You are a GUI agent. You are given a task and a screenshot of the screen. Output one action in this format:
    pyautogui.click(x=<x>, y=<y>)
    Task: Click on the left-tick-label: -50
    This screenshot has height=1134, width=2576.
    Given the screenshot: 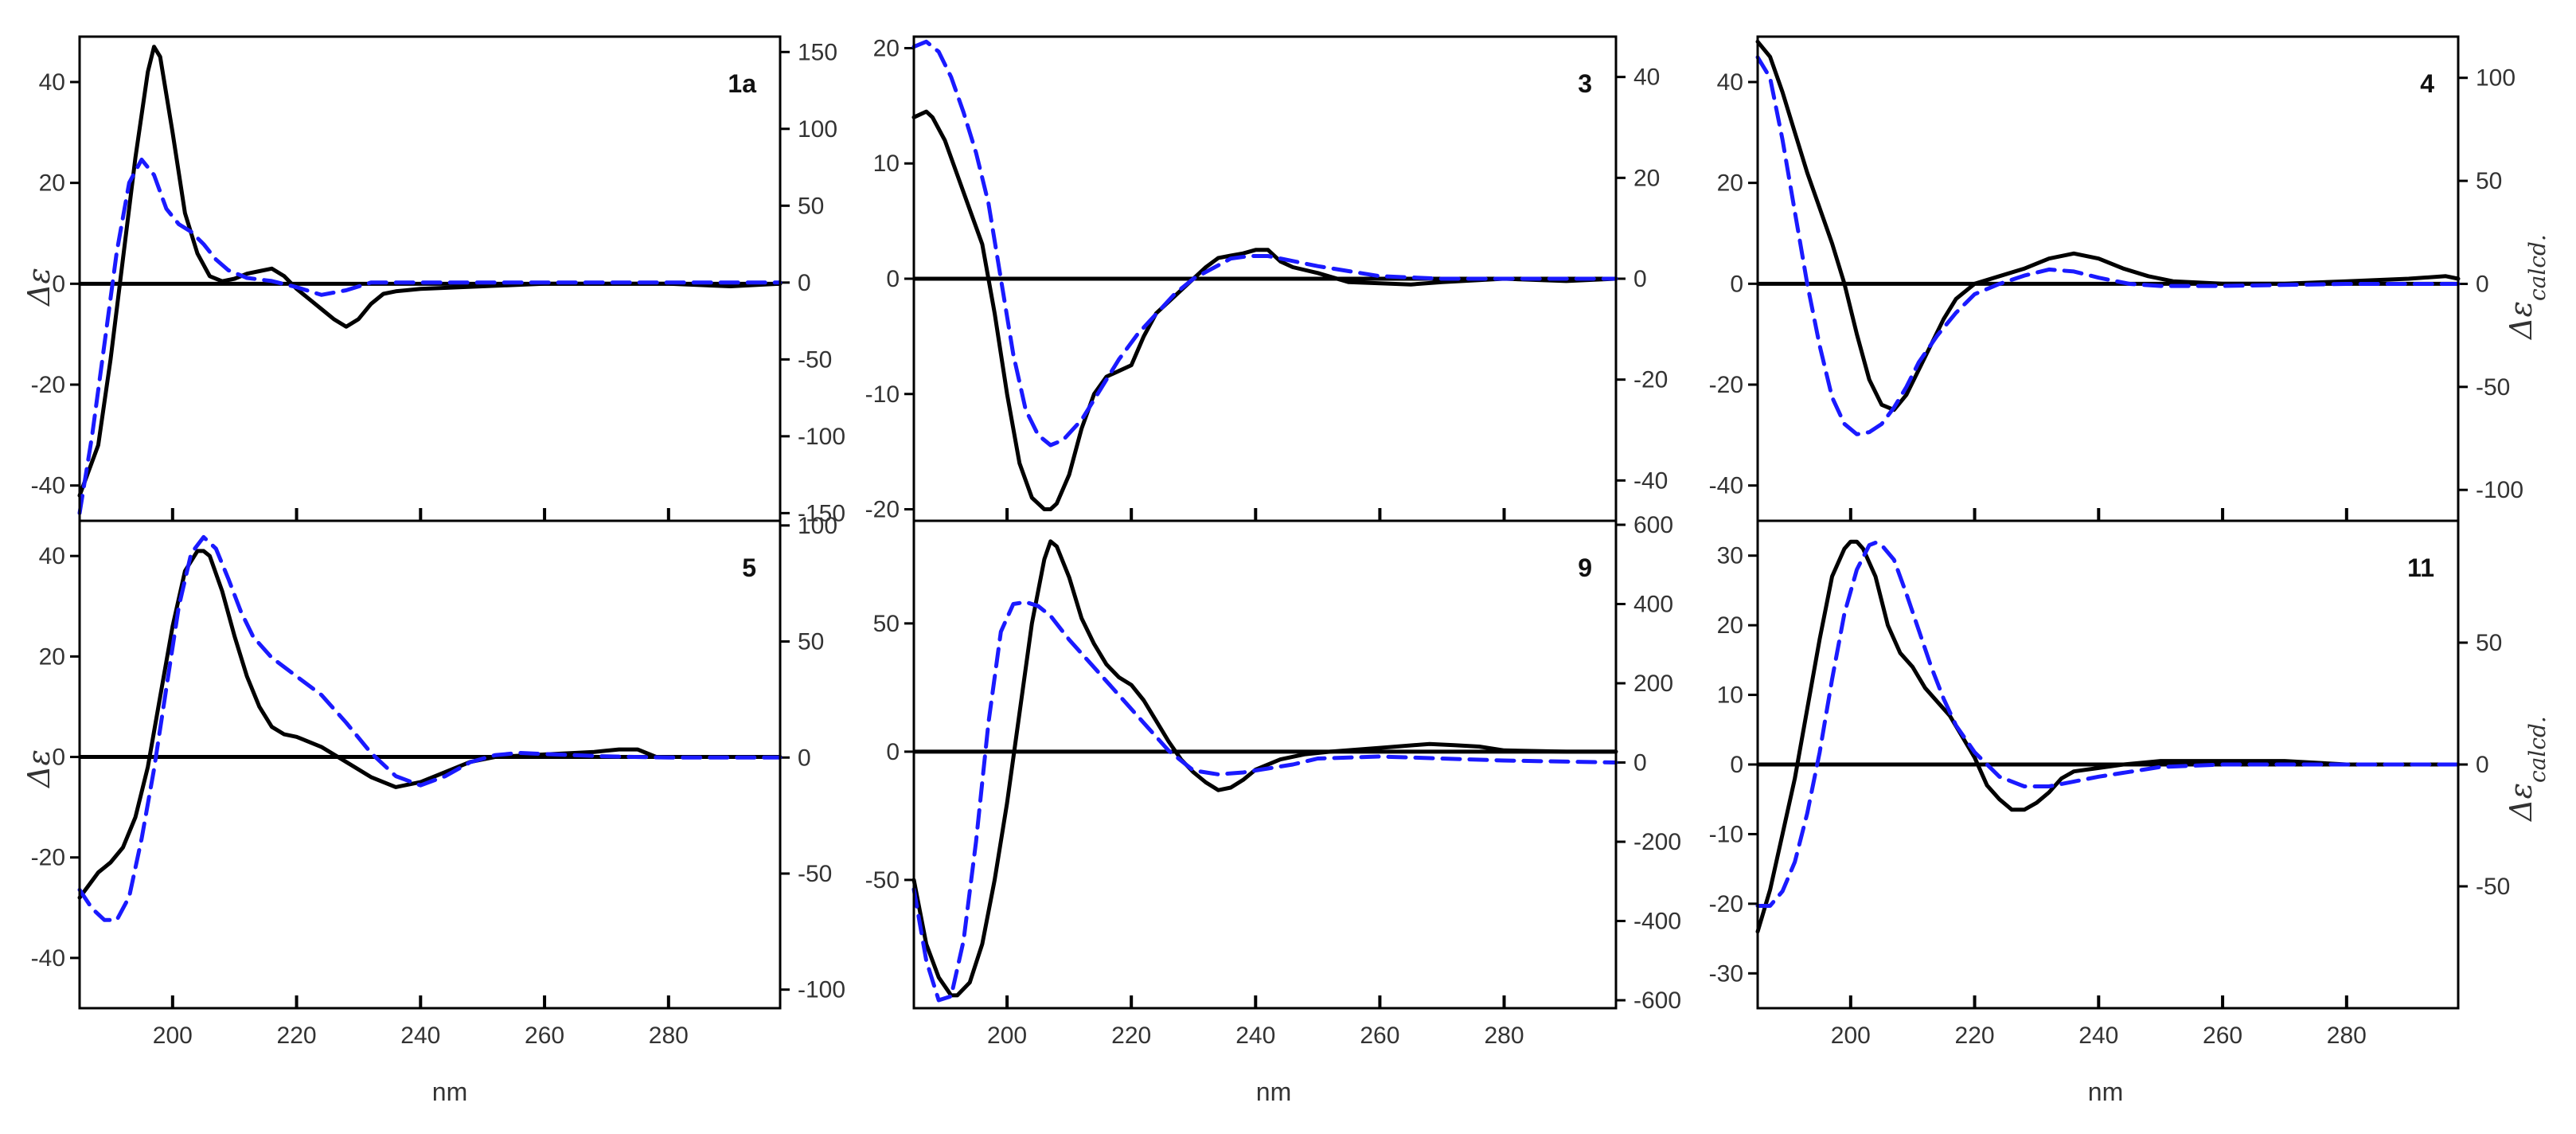 What is the action you would take?
    pyautogui.click(x=882, y=880)
    